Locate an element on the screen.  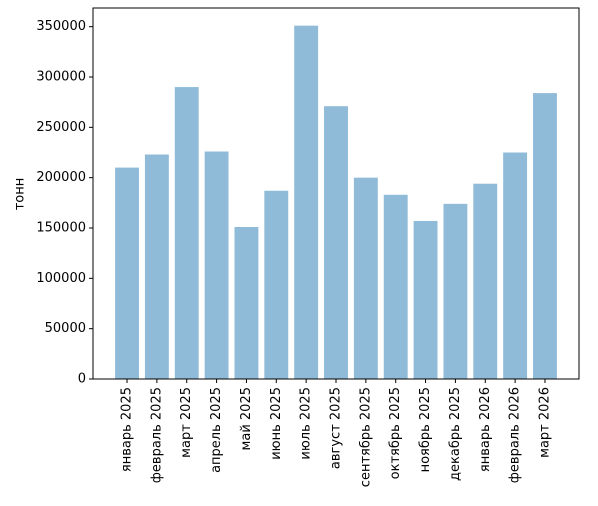
x-tick-label: июль 2025 is located at coordinates (306, 423).